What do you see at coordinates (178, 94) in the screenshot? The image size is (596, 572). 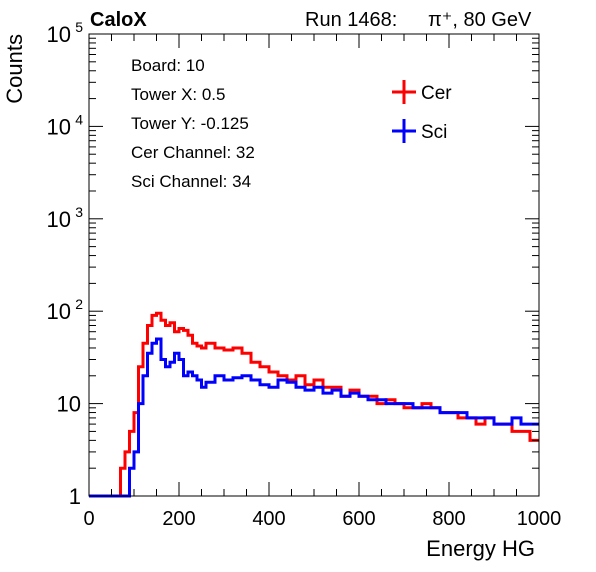 I see `info-tower-x: Tower X: 0.5` at bounding box center [178, 94].